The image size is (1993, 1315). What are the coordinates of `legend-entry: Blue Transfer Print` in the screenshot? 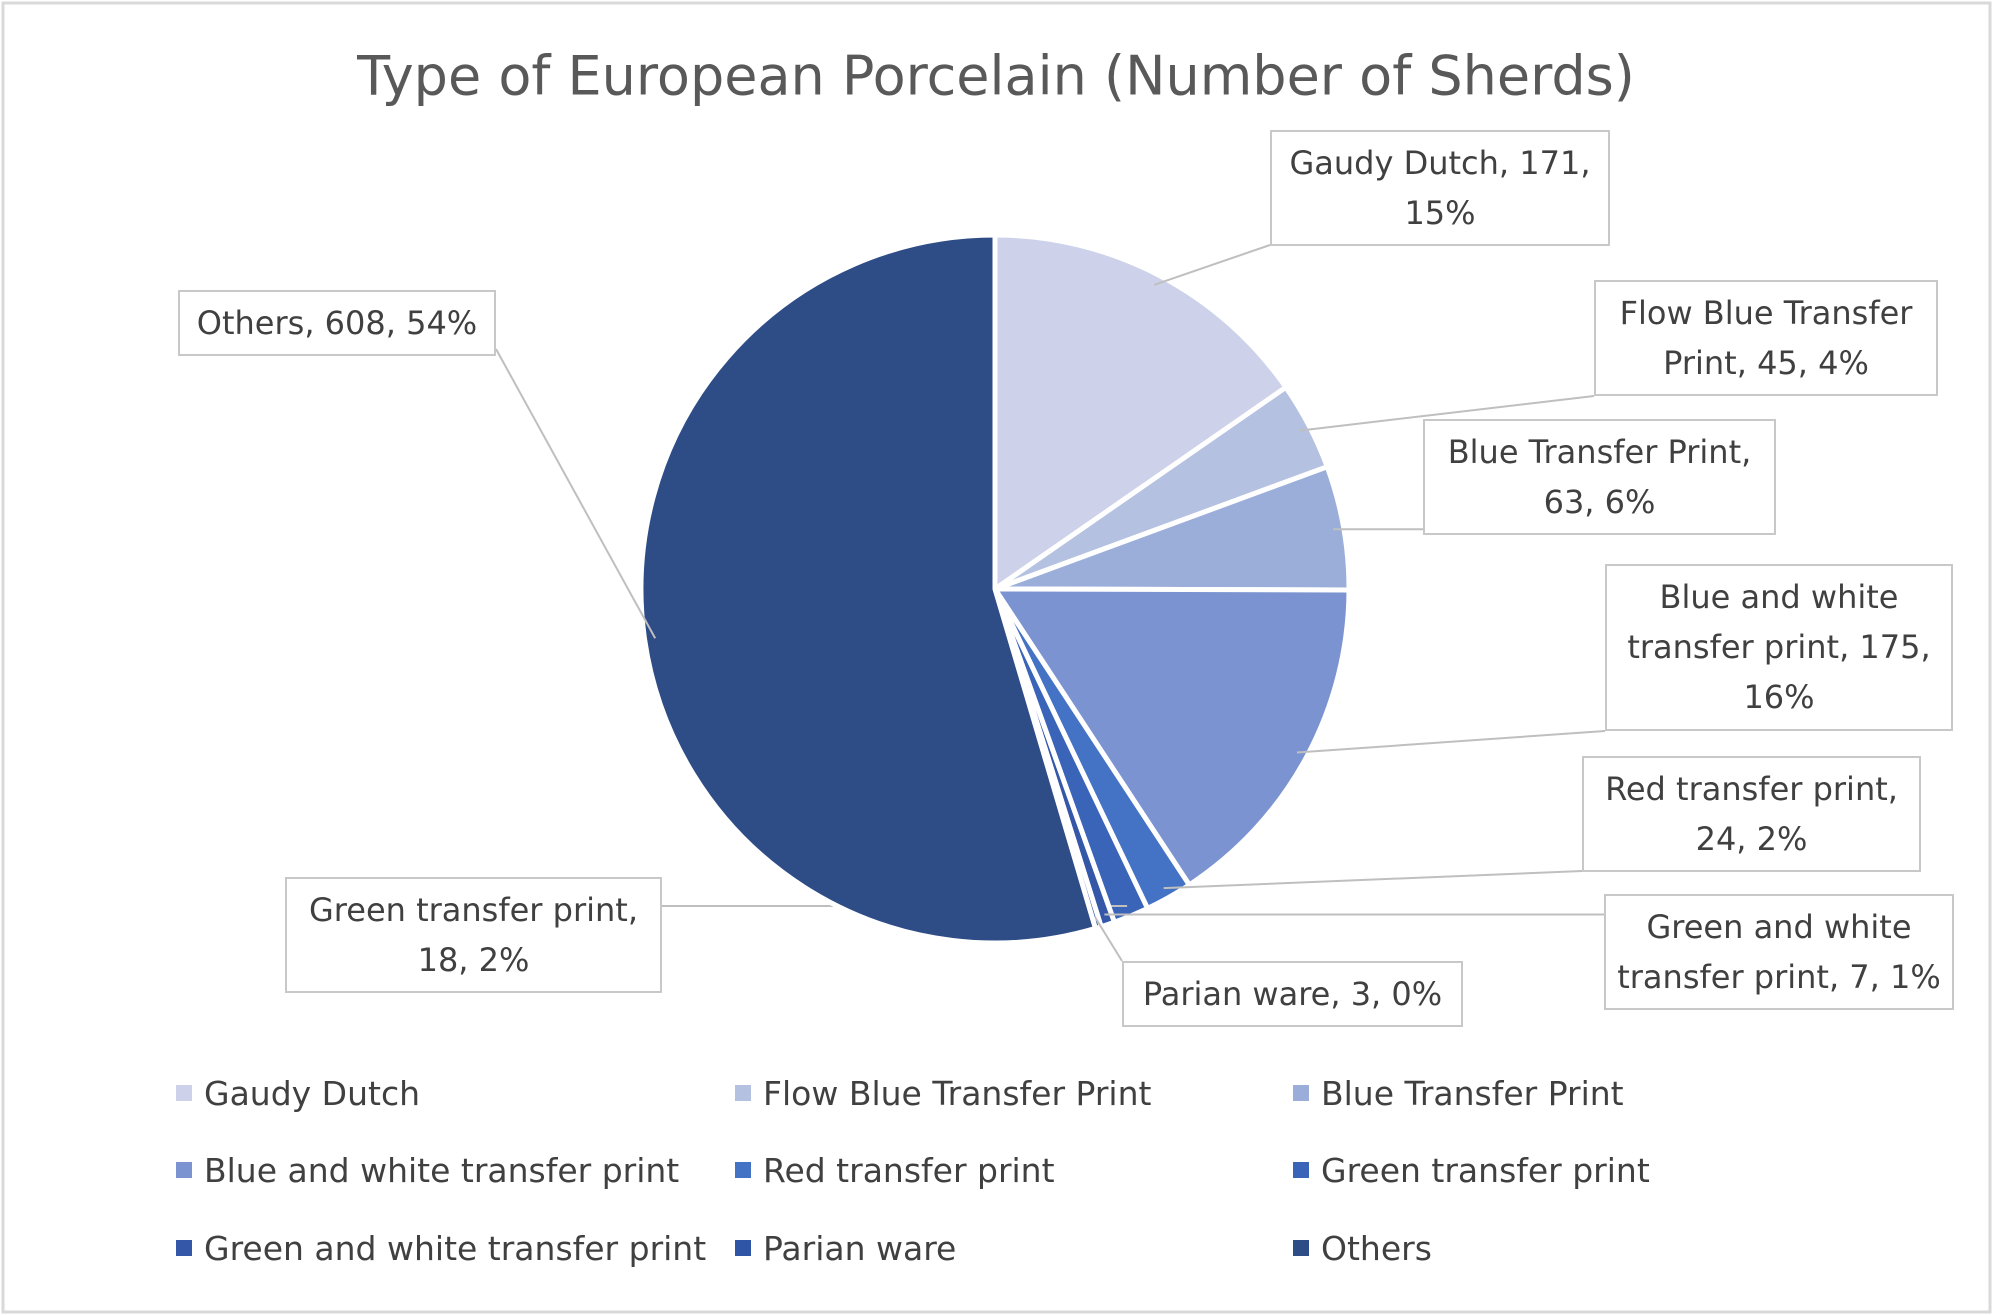 It's located at (1458, 1093).